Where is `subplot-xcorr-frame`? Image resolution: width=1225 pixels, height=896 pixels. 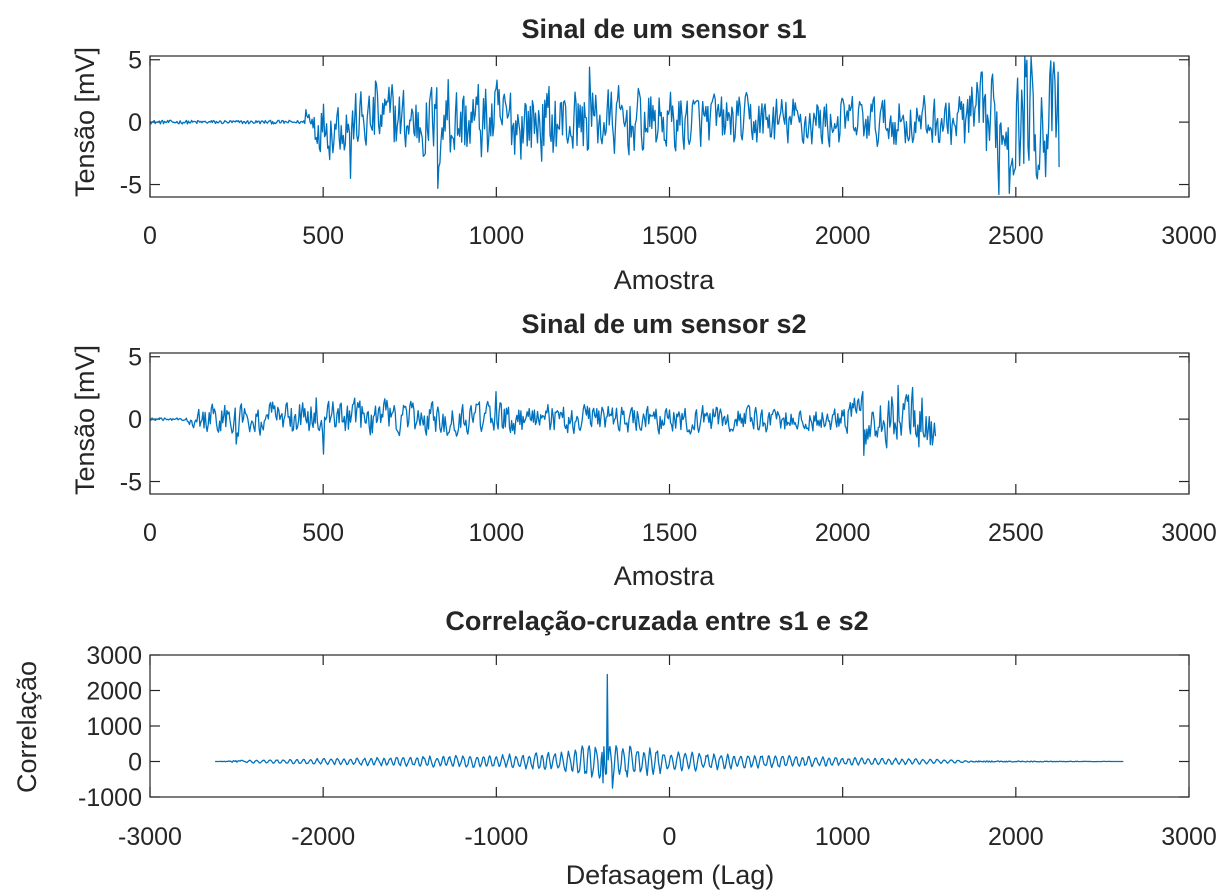 subplot-xcorr-frame is located at coordinates (669, 726).